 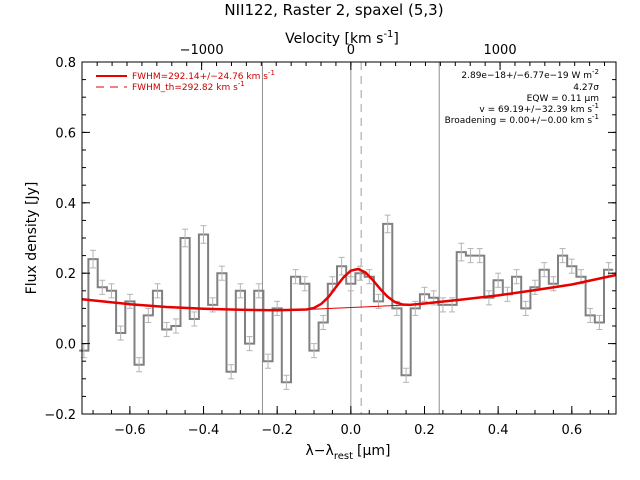 What do you see at coordinates (349, 289) in the screenshot?
I see `fit-curve` at bounding box center [349, 289].